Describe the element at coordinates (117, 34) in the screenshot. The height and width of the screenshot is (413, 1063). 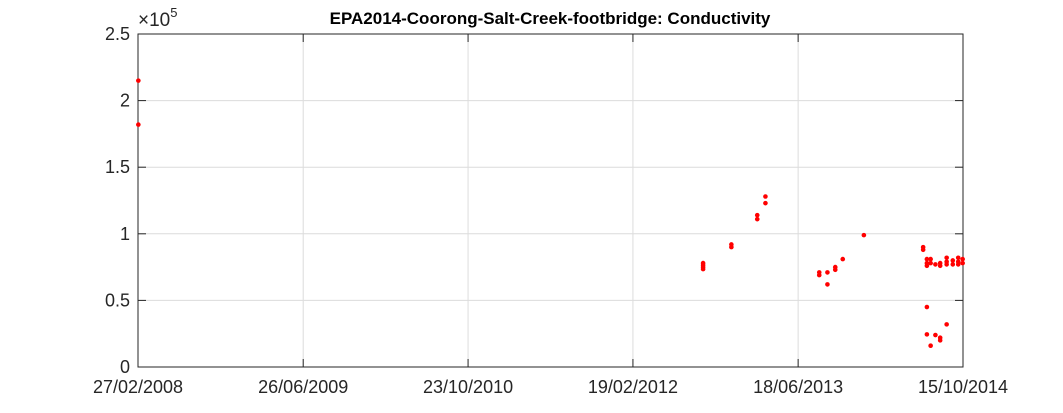
I see `y-tick-label: 2.5` at that location.